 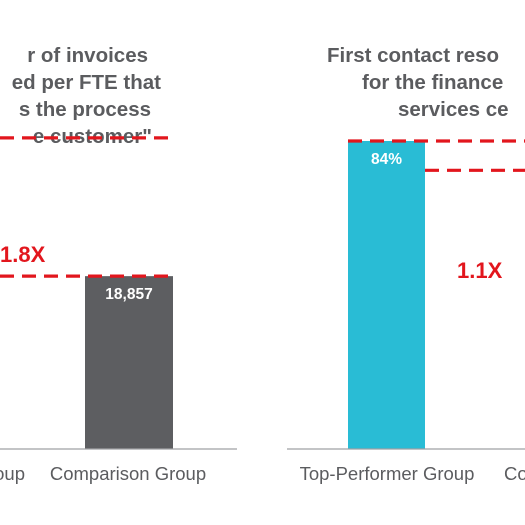 What do you see at coordinates (128, 473) in the screenshot?
I see `left-x-tick-1: Comparison Group` at bounding box center [128, 473].